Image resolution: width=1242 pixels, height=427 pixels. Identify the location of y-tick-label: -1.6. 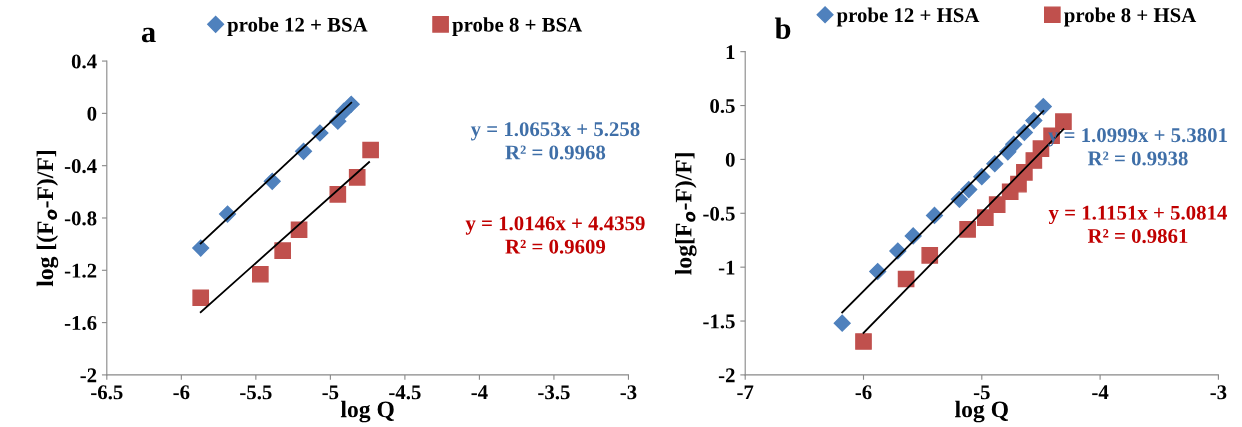
(80, 323).